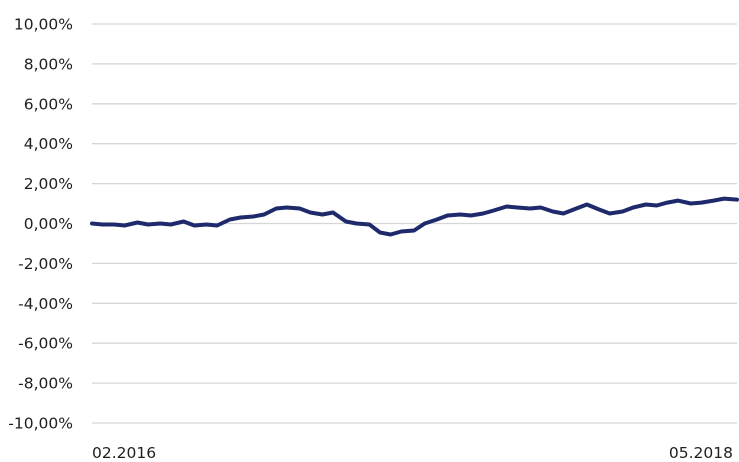  Describe the element at coordinates (48, 104) in the screenshot. I see `y-tick-label: 6,00%` at that location.